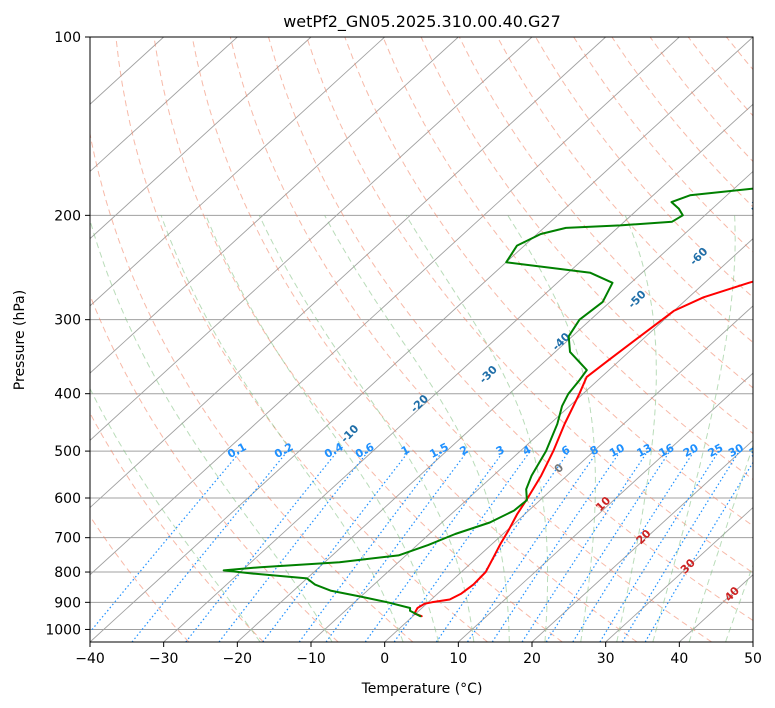 The height and width of the screenshot is (708, 775). I want to click on y-tick-label: 1000, so click(63, 630).